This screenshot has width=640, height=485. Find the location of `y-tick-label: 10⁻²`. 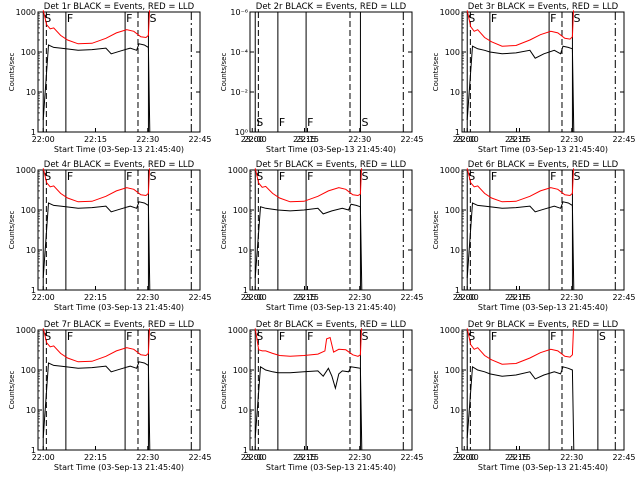

y-tick-label: 10⁻² is located at coordinates (239, 92).